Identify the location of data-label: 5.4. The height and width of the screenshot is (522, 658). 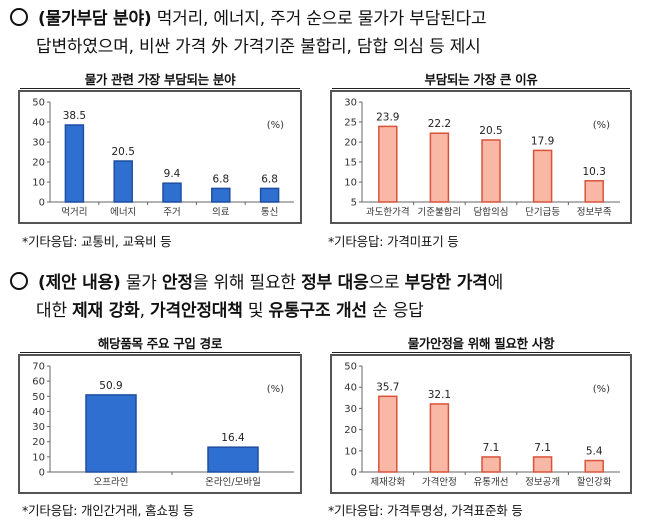
(594, 452).